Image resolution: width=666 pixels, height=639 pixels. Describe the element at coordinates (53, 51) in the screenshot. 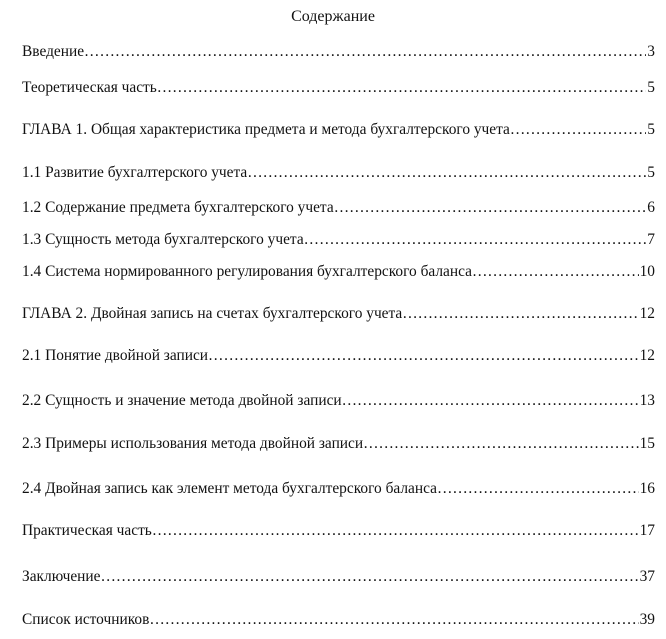

I see `toc-entry-label: Введение` at that location.